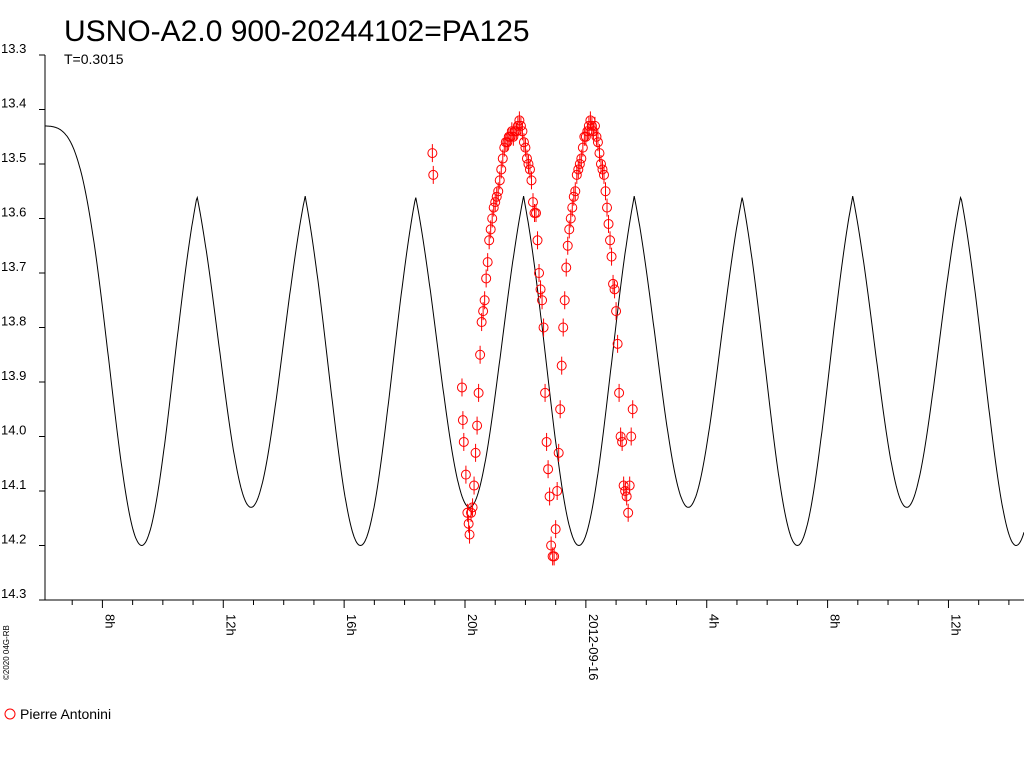  I want to click on x-tick-label: 8h, so click(109, 621).